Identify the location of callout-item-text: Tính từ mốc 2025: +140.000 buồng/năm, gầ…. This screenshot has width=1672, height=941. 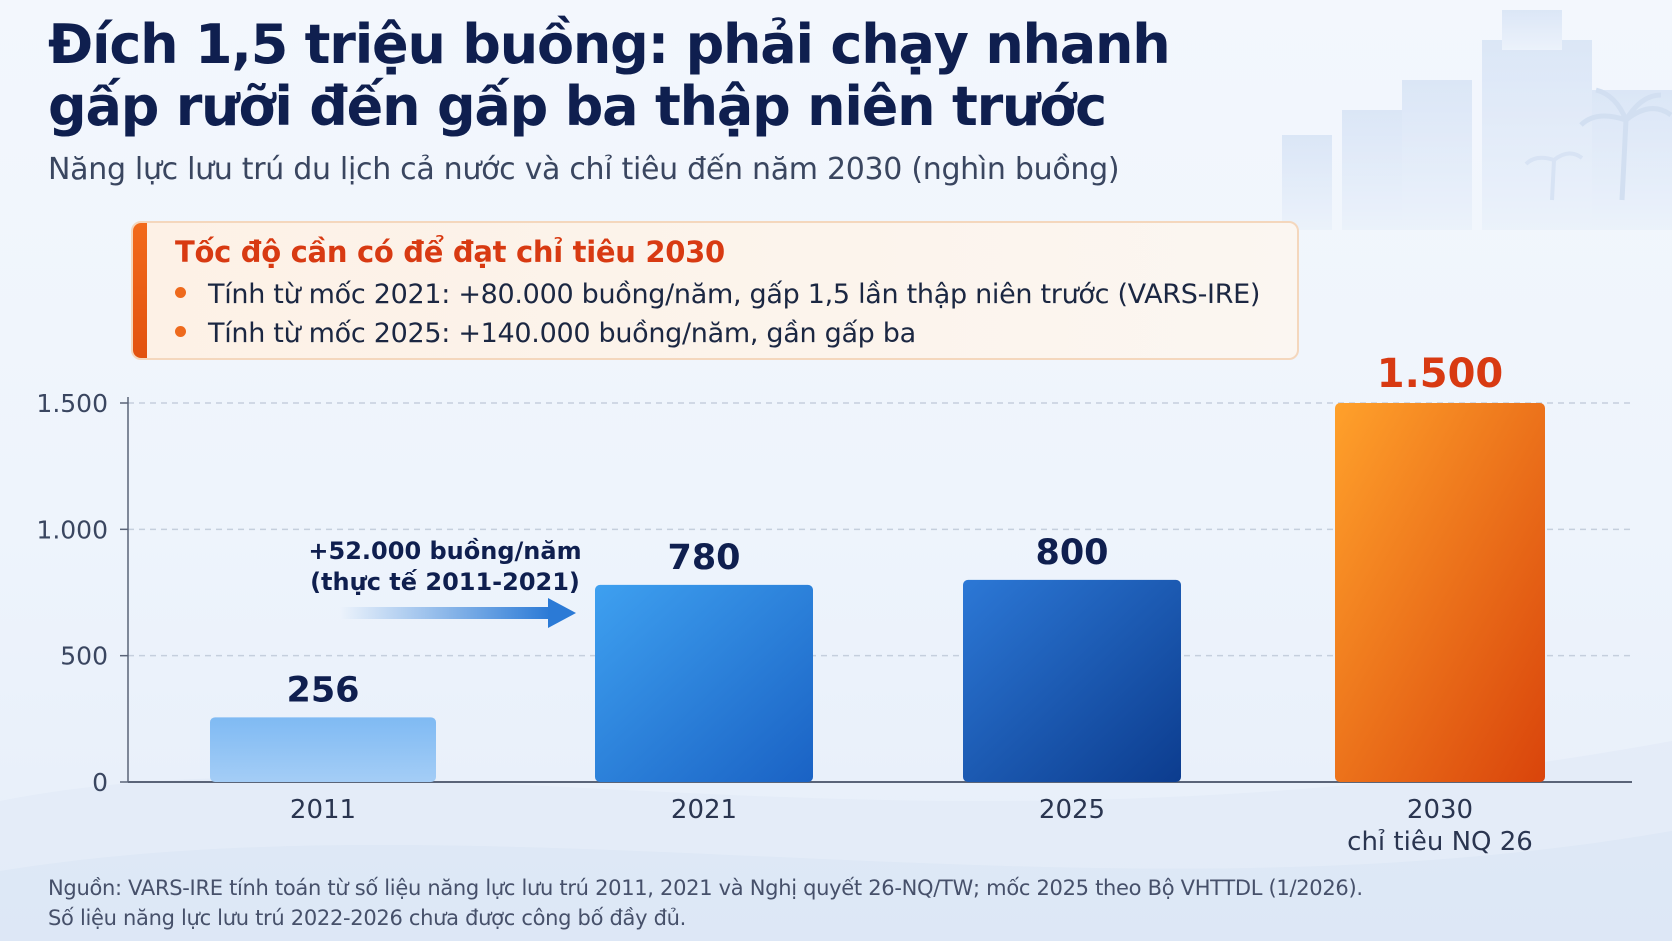
(562, 333).